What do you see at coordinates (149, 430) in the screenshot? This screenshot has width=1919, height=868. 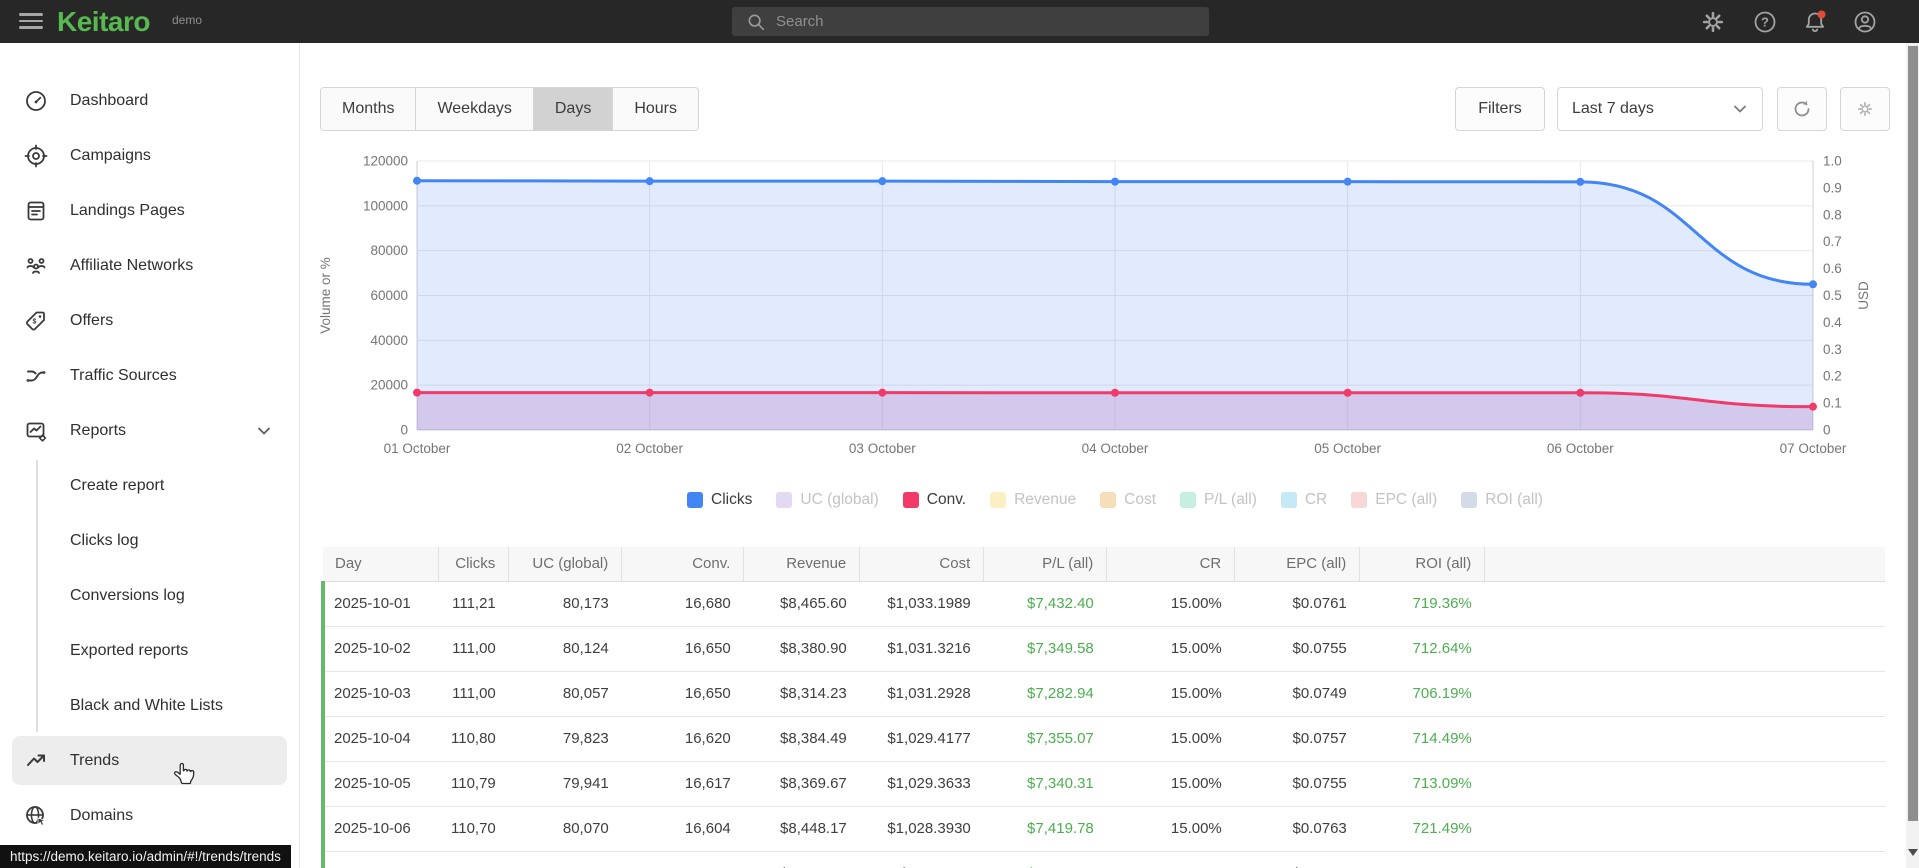 I see `sidebar-item-reports: Reports` at bounding box center [149, 430].